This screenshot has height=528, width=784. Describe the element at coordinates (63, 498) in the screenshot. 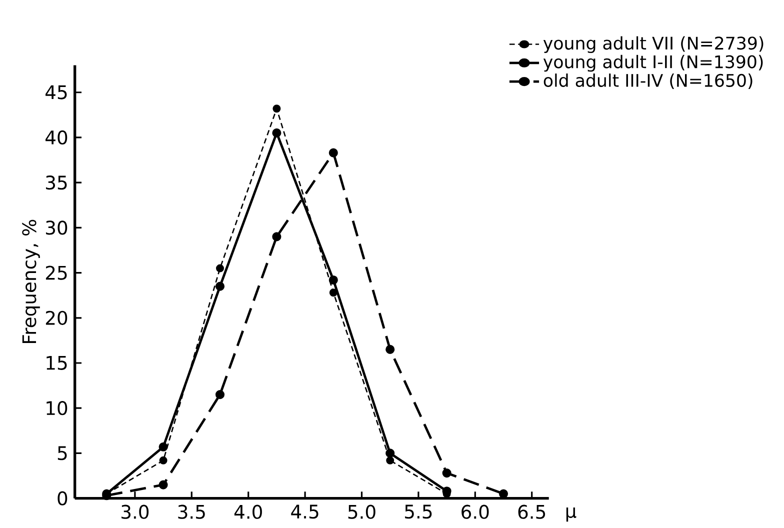

I see `y-tick-label: 0` at that location.